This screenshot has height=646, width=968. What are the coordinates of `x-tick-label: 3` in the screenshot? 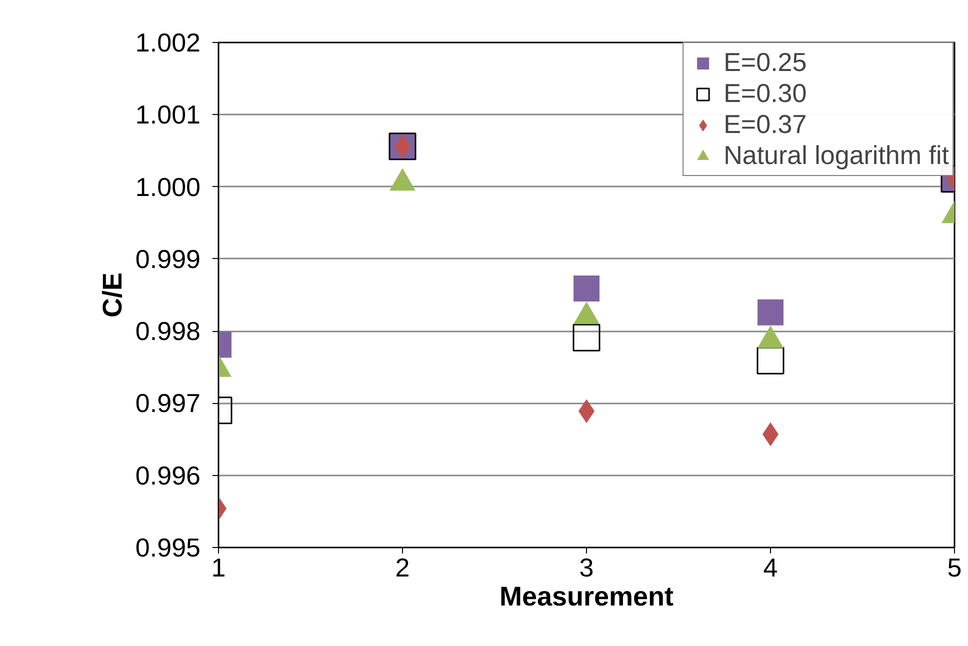 It's located at (586, 567).